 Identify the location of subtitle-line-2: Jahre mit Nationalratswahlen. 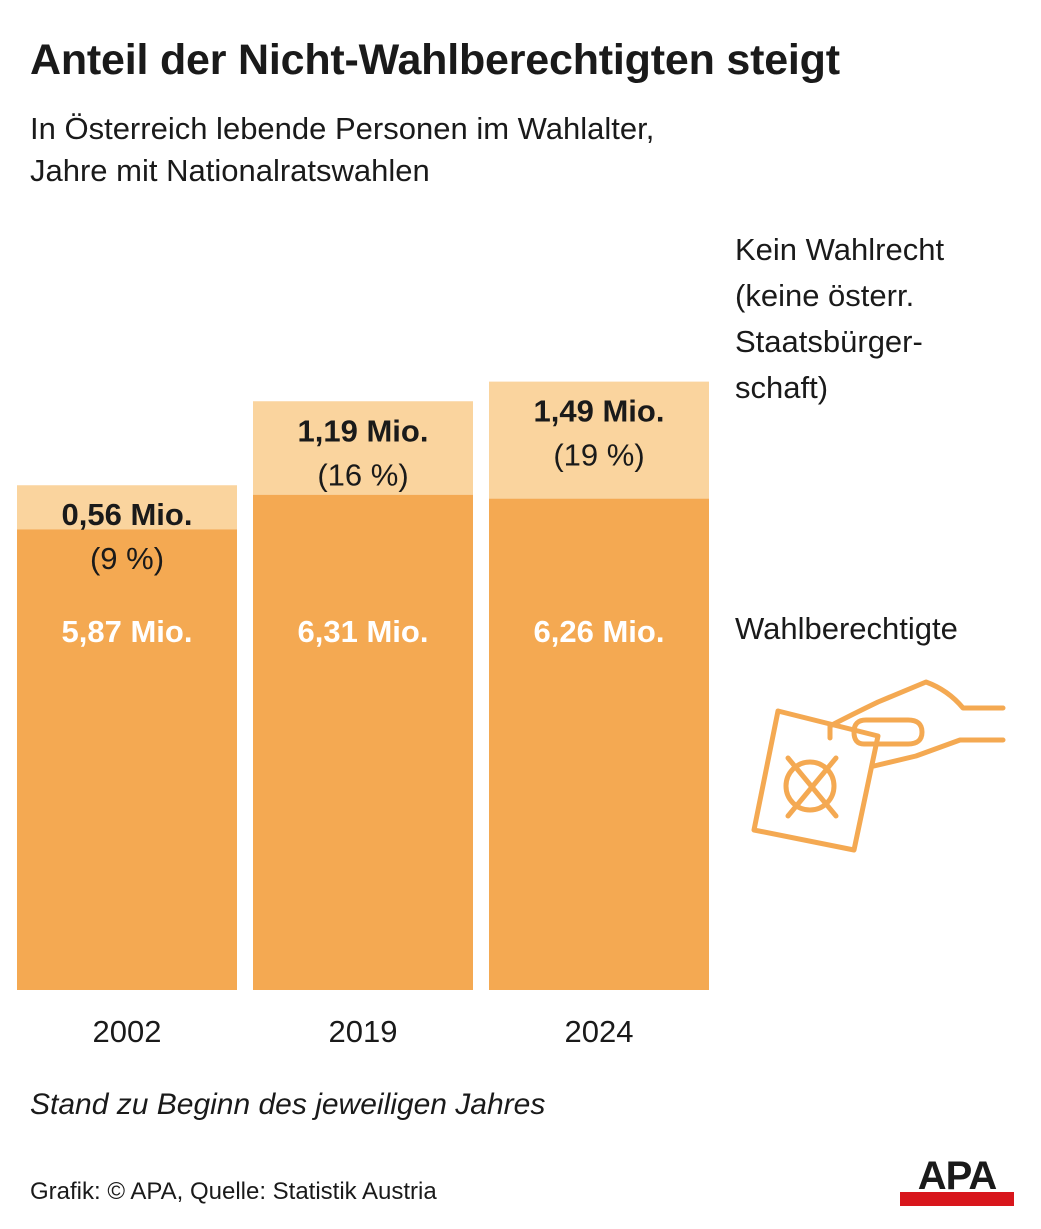
(230, 170).